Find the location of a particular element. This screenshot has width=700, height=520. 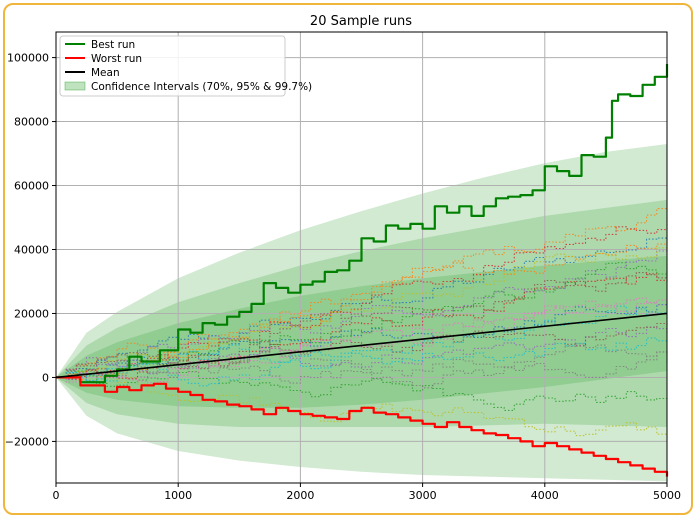

legend-label: Confidence Intervals (70%, 95% & 99.7%) is located at coordinates (201, 87).